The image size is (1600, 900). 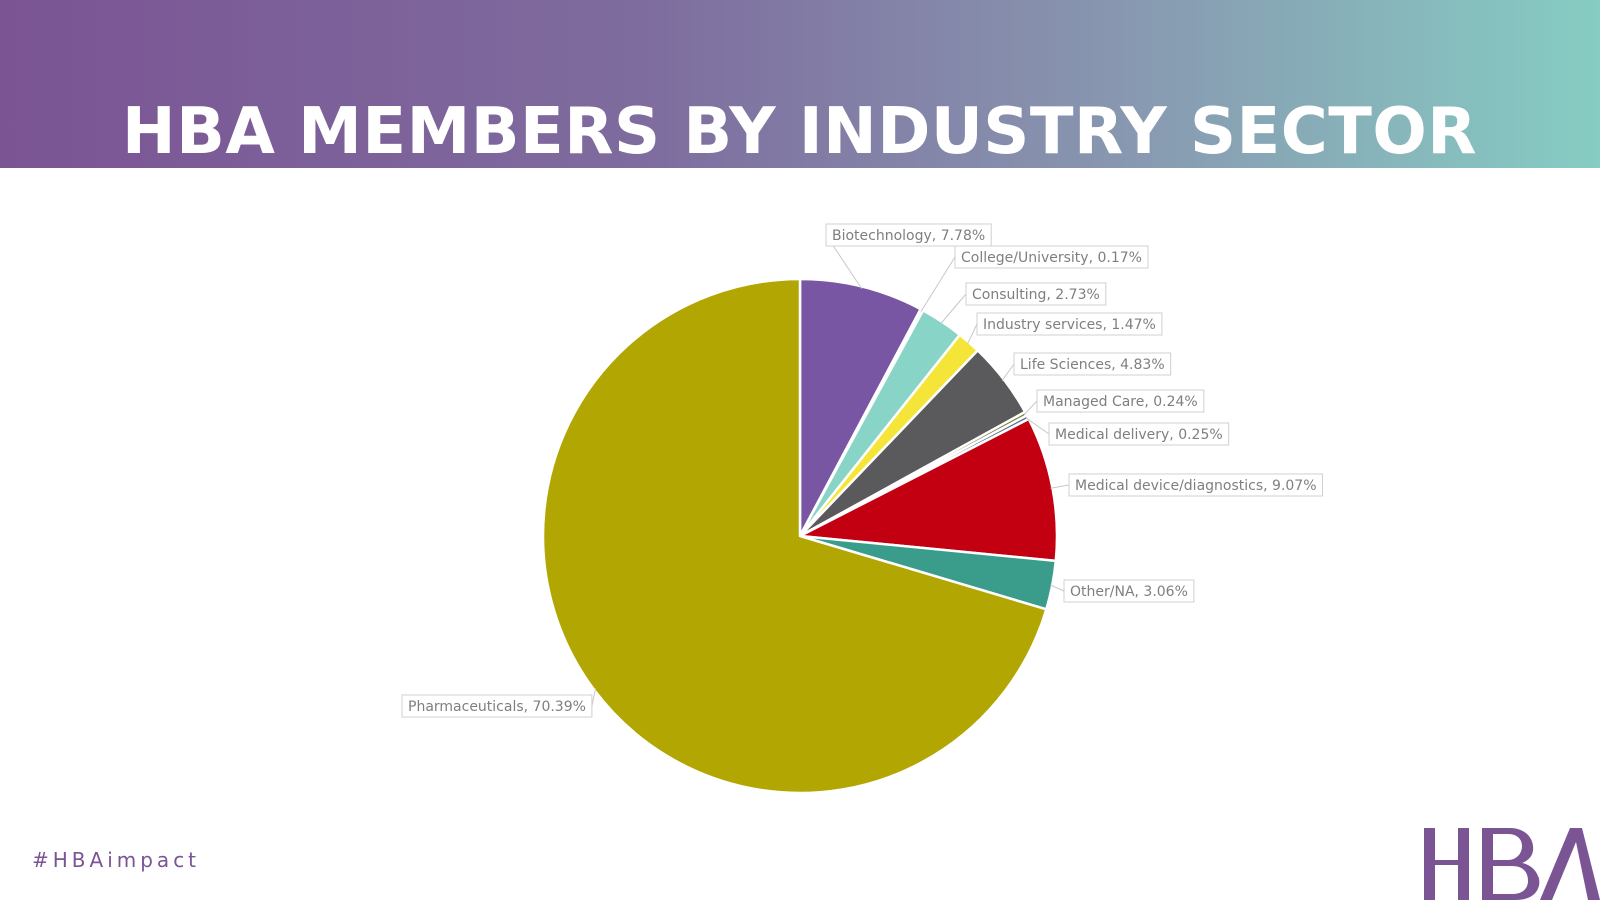 I want to click on data-label: Managed Care, 0.24%, so click(x=1120, y=402).